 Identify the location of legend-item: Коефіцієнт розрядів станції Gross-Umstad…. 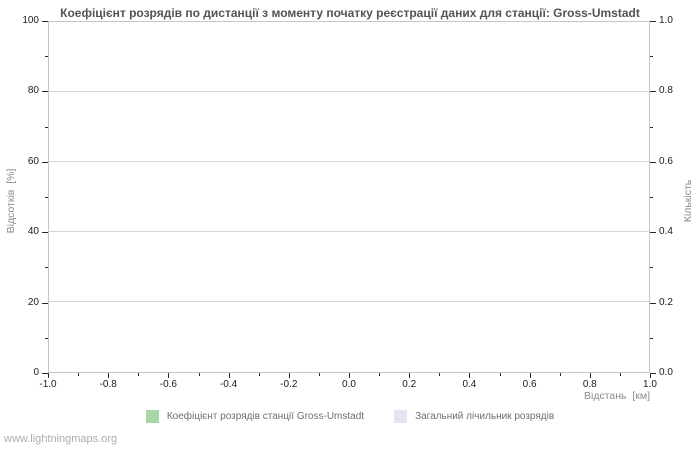
(255, 416).